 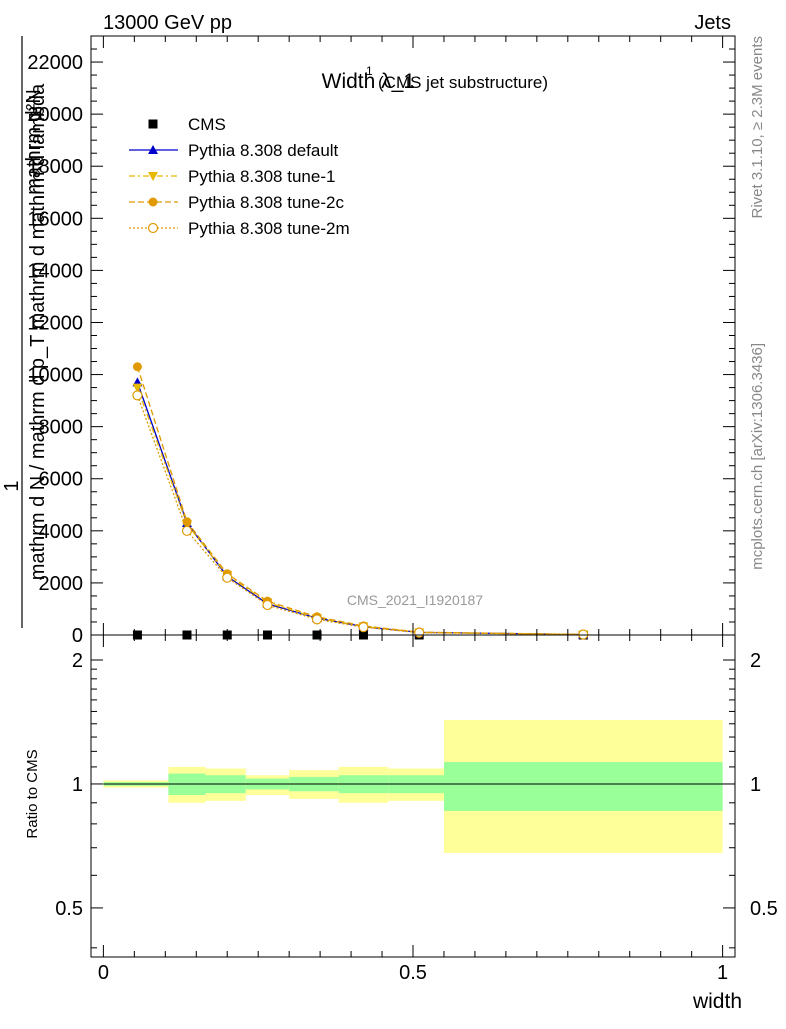 What do you see at coordinates (12, 485) in the screenshot?
I see `y-axis-label-one: 1` at bounding box center [12, 485].